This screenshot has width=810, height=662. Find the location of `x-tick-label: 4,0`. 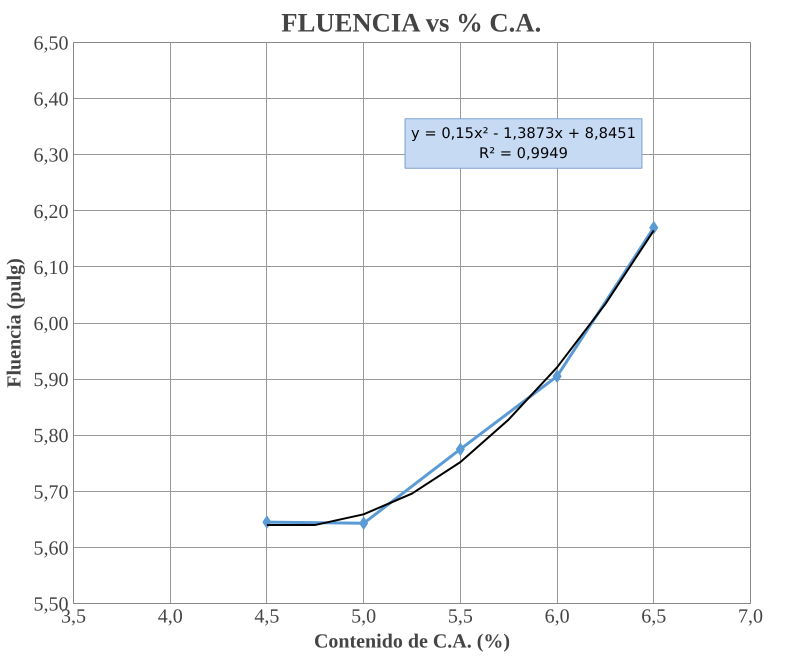

x-tick-label: 4,0 is located at coordinates (170, 617).